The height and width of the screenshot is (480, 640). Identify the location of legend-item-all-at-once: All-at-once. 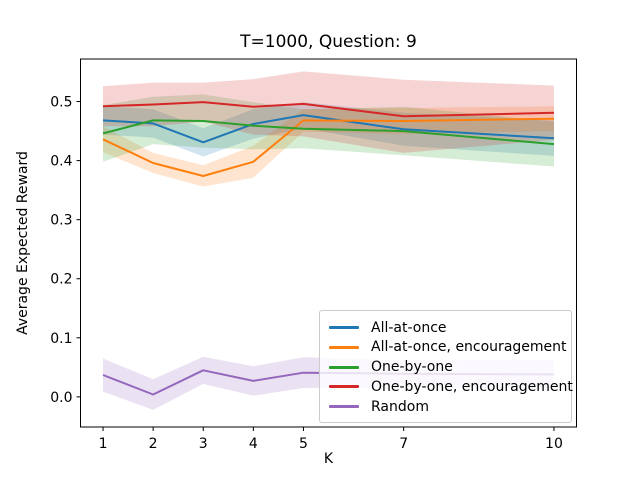
(445, 327).